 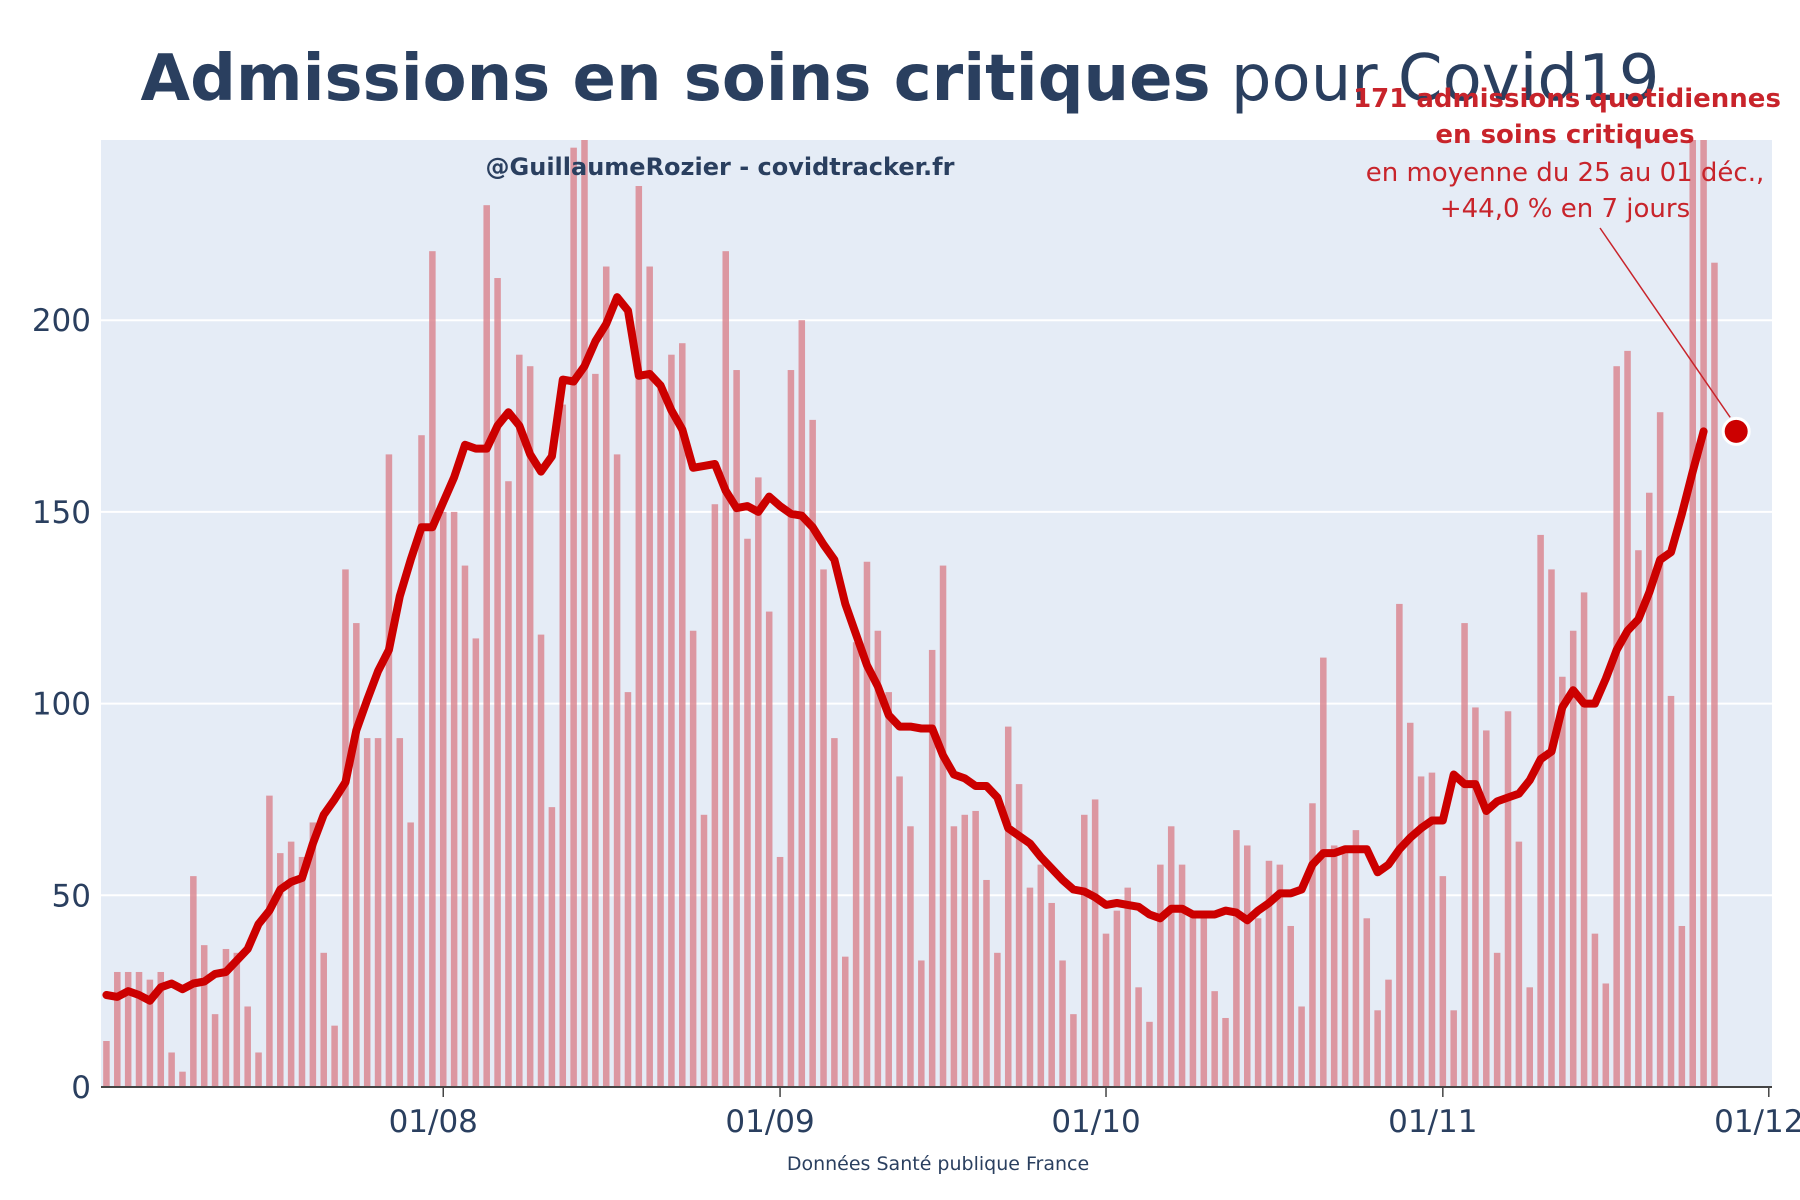 I want to click on y-tick-label: 200, so click(x=61, y=321).